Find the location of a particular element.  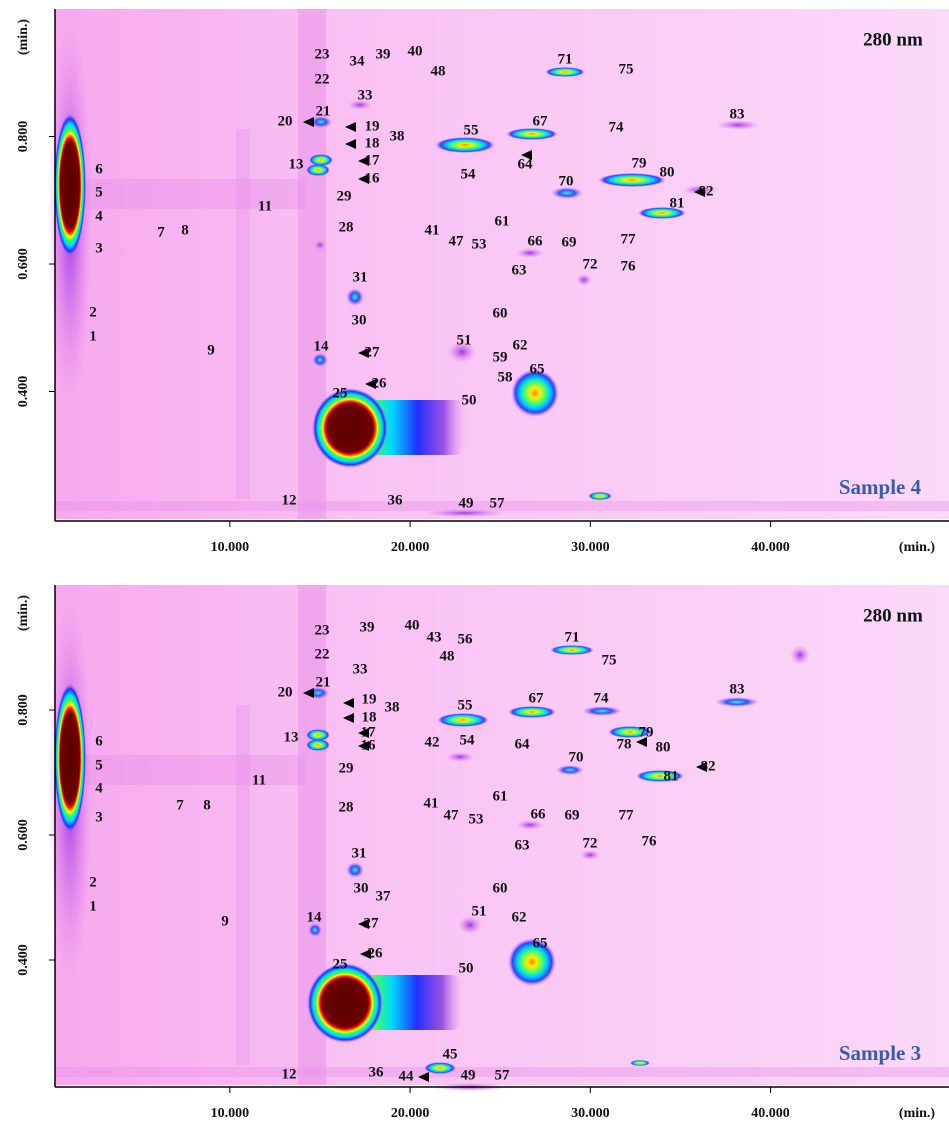

peak-label: 37 is located at coordinates (384, 896).